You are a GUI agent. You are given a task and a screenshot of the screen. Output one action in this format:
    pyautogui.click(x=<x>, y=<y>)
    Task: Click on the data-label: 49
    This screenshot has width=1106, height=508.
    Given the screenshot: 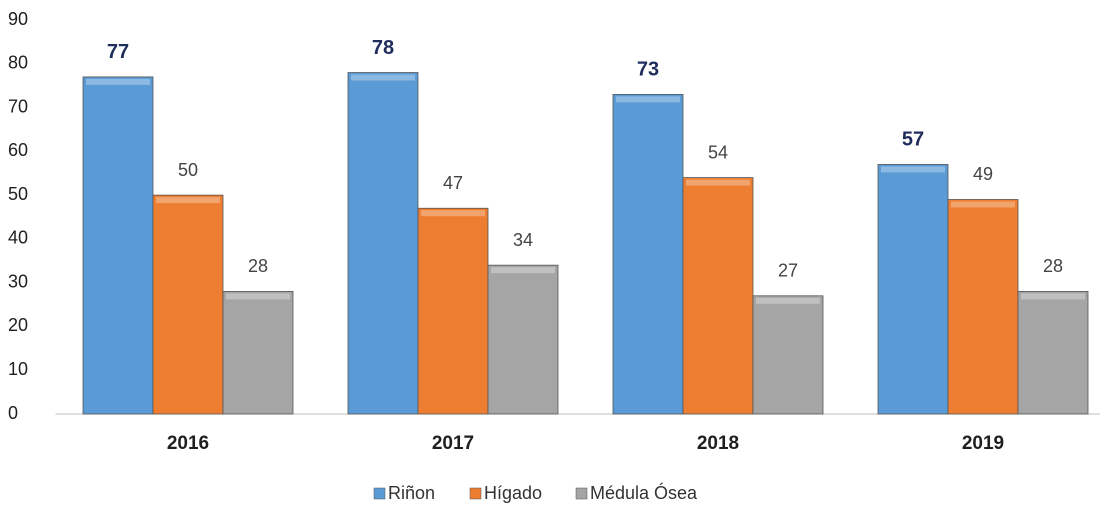 What is the action you would take?
    pyautogui.click(x=983, y=174)
    